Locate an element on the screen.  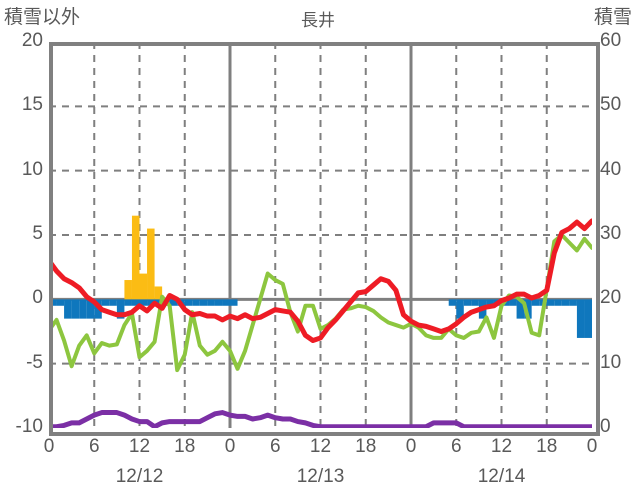
y2-axis-tick-label: 10 is located at coordinates (611, 362).